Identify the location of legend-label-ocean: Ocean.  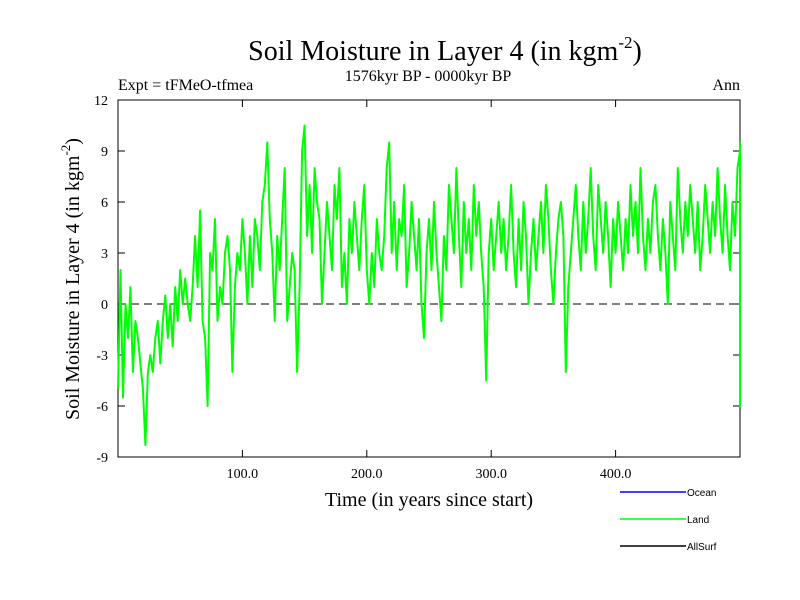
(701, 493).